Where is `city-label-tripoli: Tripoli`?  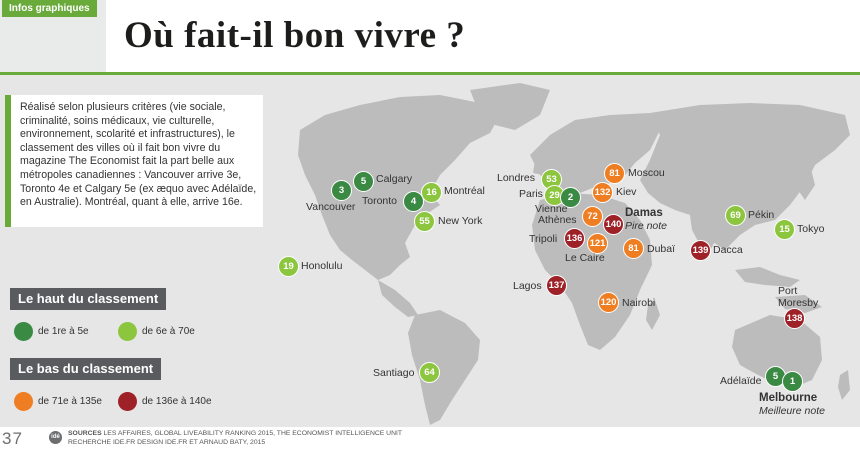
city-label-tripoli: Tripoli is located at coordinates (543, 239).